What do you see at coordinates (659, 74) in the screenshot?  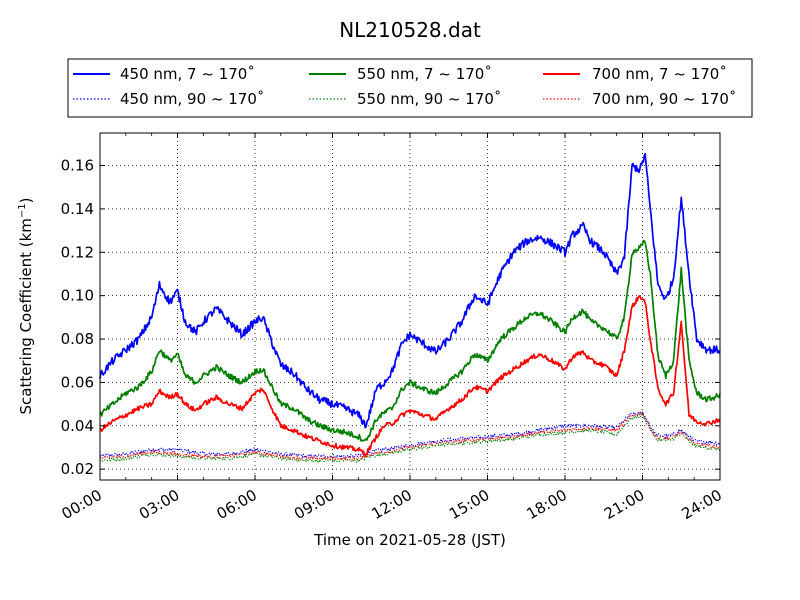 I see `legend-label-700-solid: 700 nm, 7 ~ 170˚` at bounding box center [659, 74].